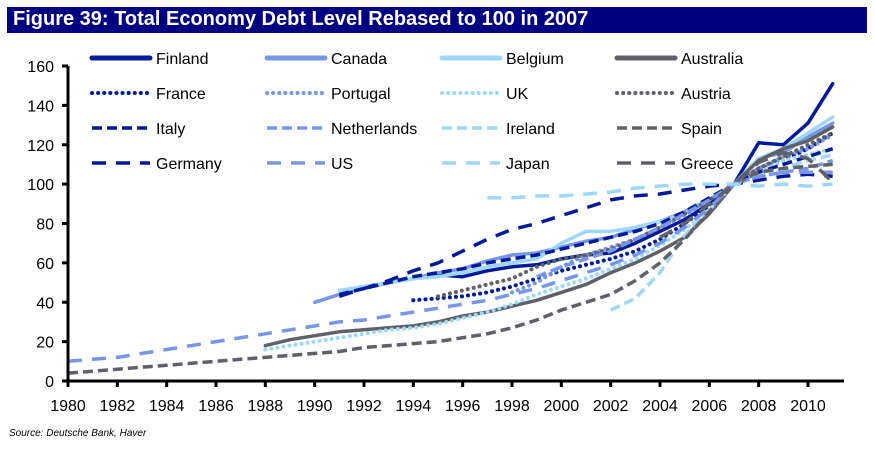  I want to click on y-tick-label: 0, so click(49, 382).